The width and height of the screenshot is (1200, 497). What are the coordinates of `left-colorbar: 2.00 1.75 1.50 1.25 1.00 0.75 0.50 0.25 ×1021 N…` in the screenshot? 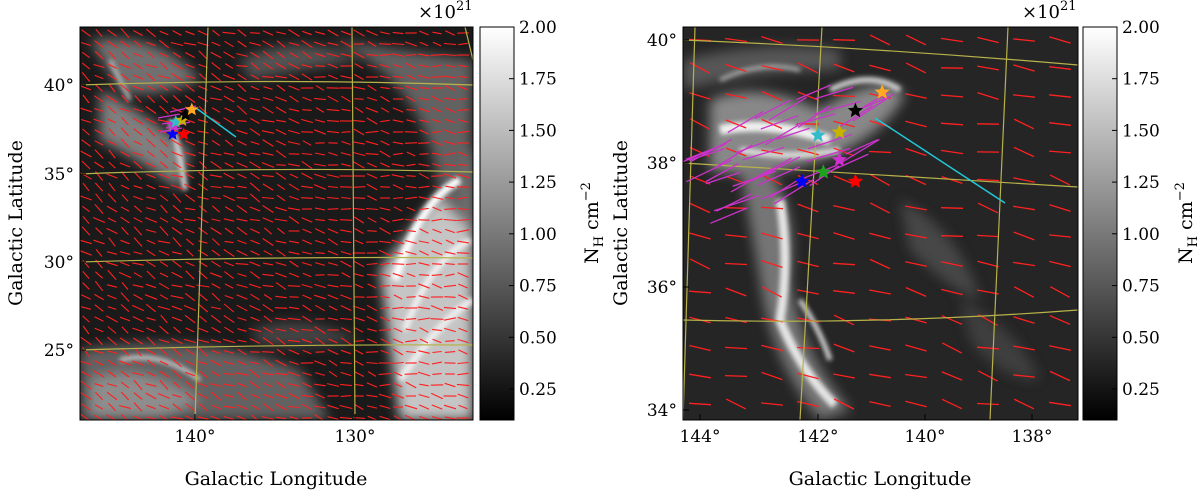 It's located at (512, 210).